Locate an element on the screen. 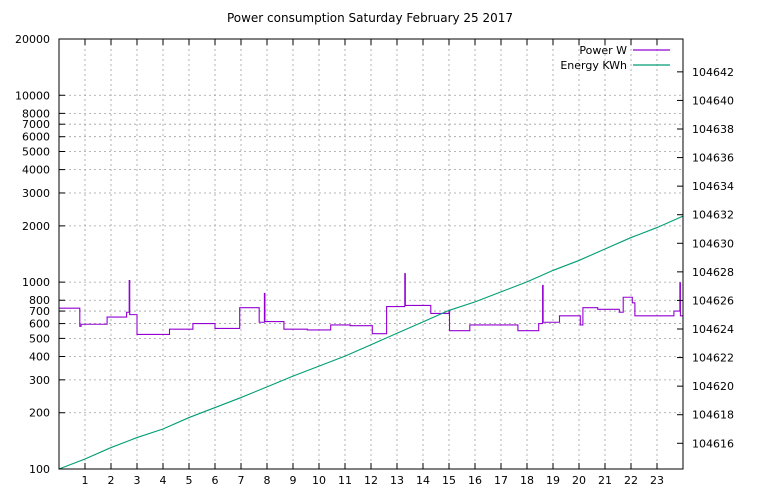  y-right-tick-label: 104622 is located at coordinates (713, 358).